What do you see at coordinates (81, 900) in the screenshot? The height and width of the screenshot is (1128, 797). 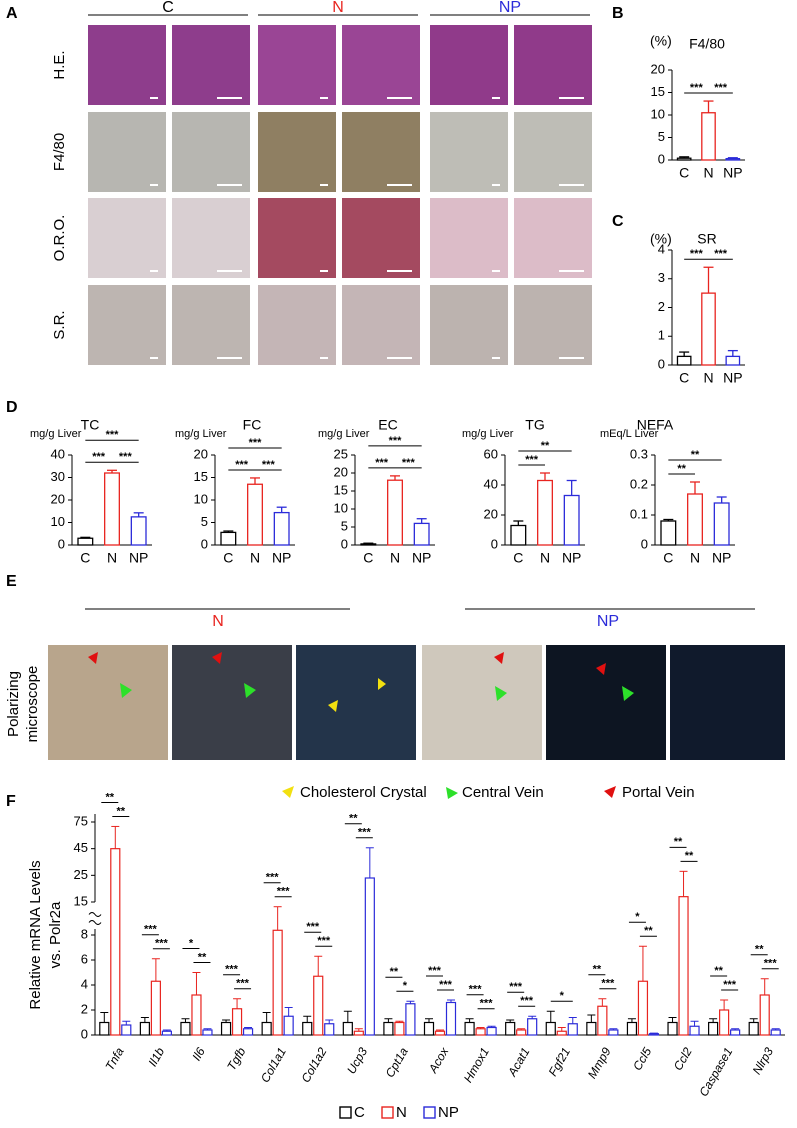 I see `y-tick-label: 15` at bounding box center [81, 900].